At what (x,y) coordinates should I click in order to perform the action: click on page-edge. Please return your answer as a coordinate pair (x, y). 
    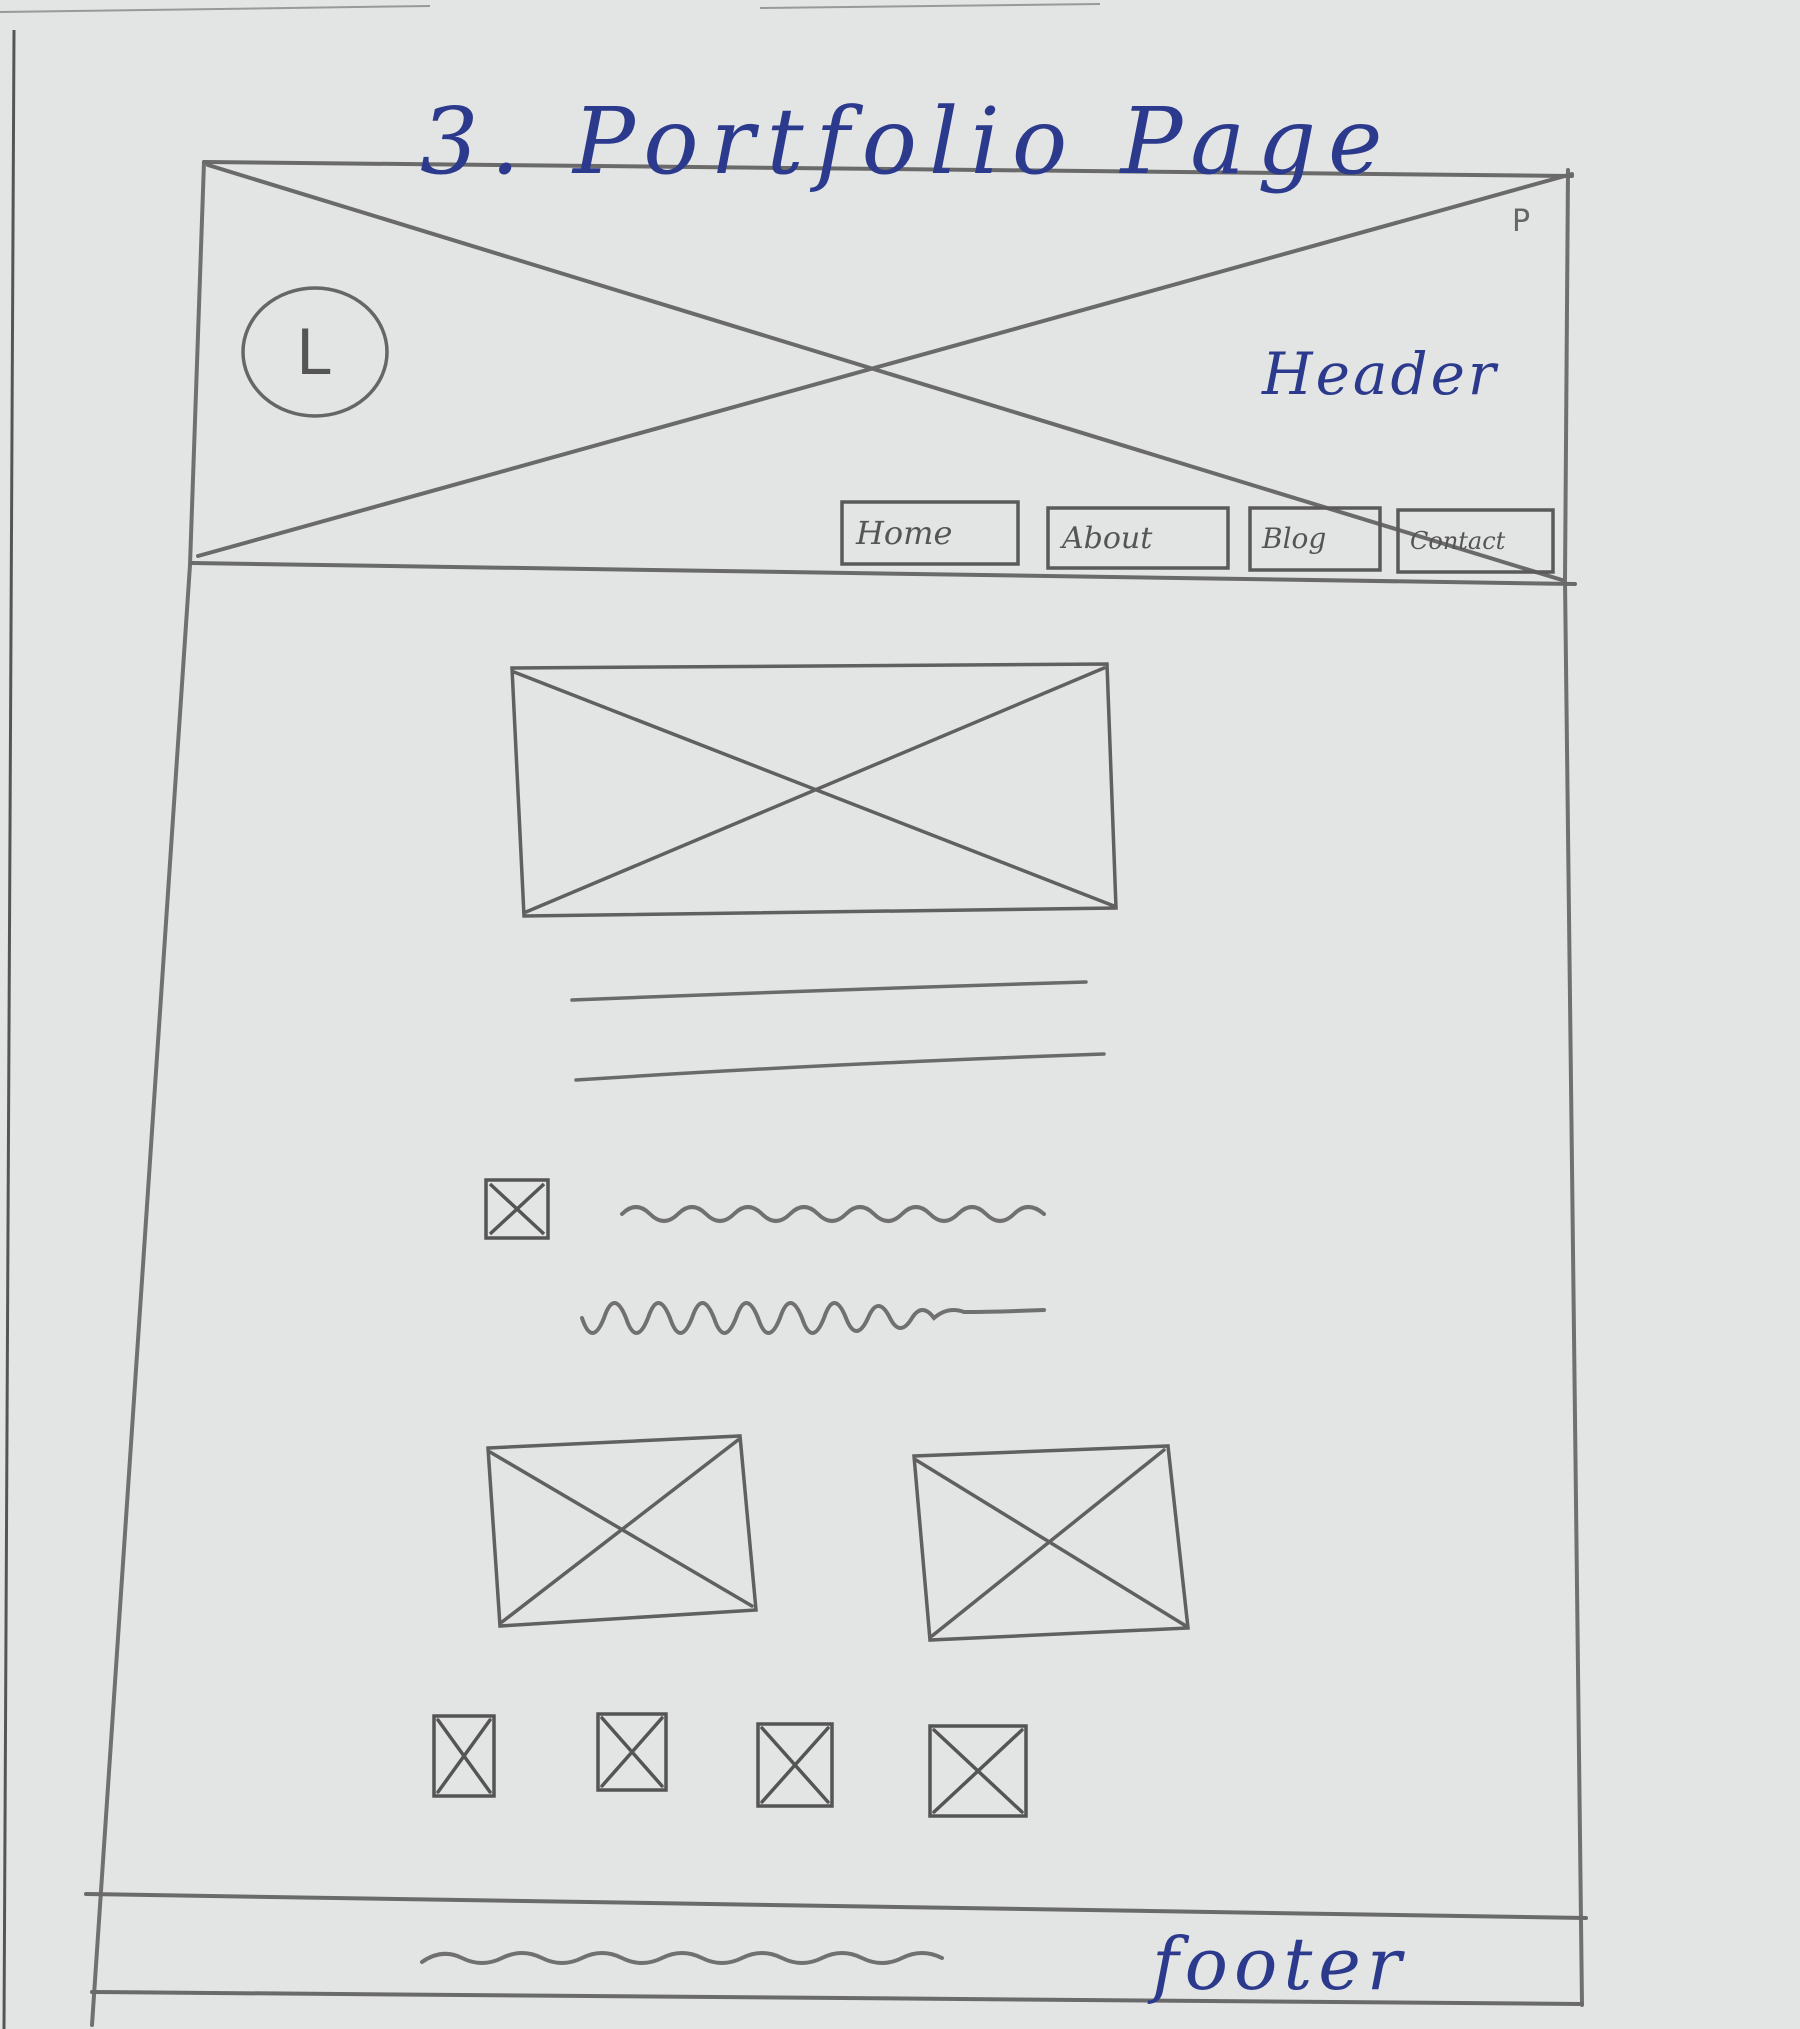
    Looking at the image, I should click on (9, 1029).